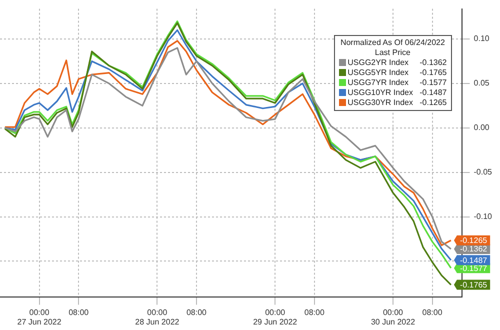 Image resolution: width=500 pixels, height=330 pixels. What do you see at coordinates (381, 103) in the screenshot?
I see `legend-label: USGG30YR Index` at bounding box center [381, 103].